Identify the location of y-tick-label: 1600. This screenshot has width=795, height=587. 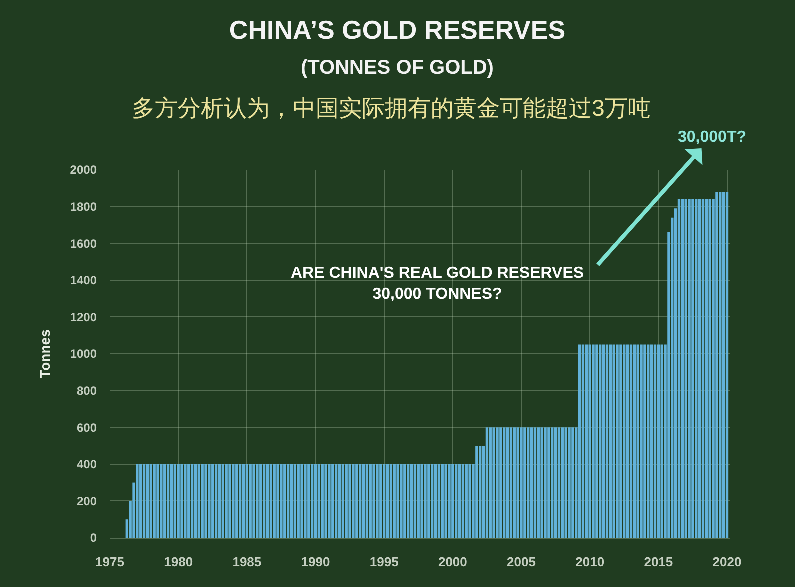
(84, 243).